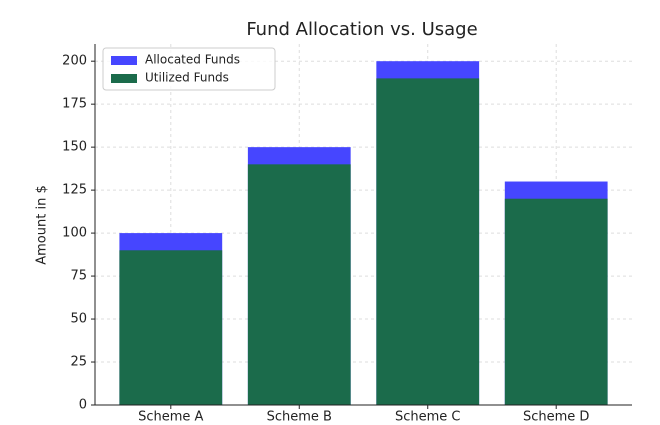 The image size is (660, 425). Describe the element at coordinates (74, 233) in the screenshot. I see `y-tick-label: 100` at that location.